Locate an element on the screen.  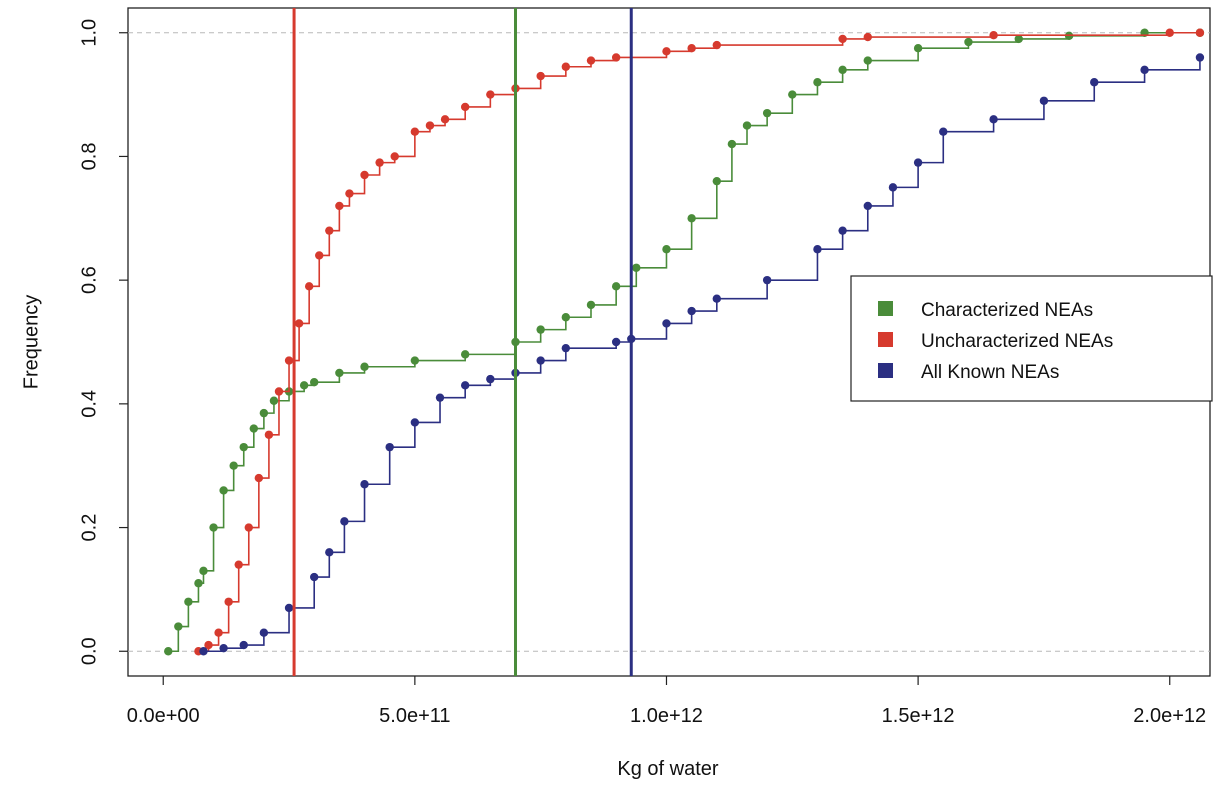
legend-label: Uncharacterized NEAs is located at coordinates (1017, 341).